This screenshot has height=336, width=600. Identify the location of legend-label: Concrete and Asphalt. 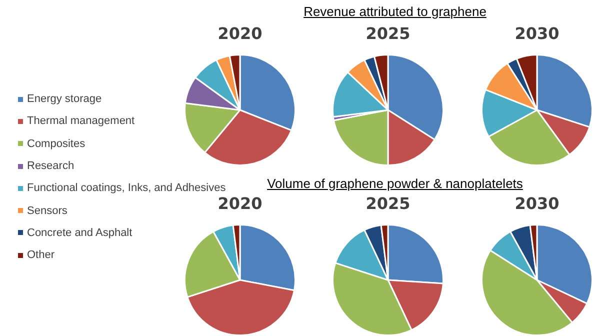
(79, 232).